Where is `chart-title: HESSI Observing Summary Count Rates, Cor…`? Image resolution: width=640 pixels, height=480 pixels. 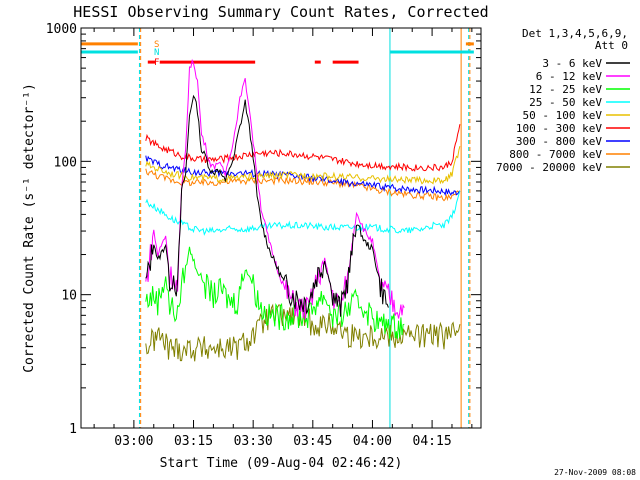
chart-title: HESSI Observing Summary Count Rates, Cor… is located at coordinates (280, 12).